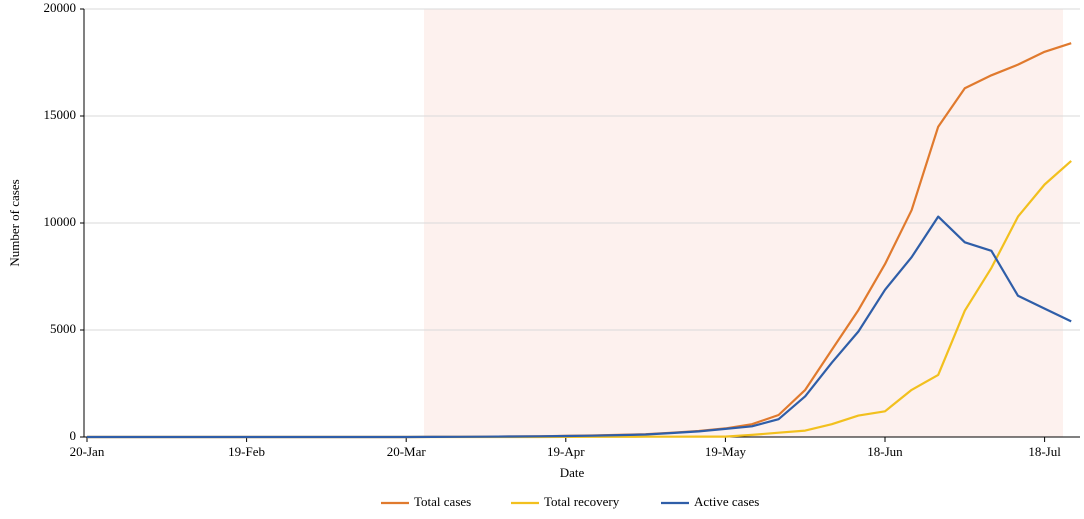 This screenshot has height=519, width=1084. I want to click on y-tick-label: 20000, so click(60, 7).